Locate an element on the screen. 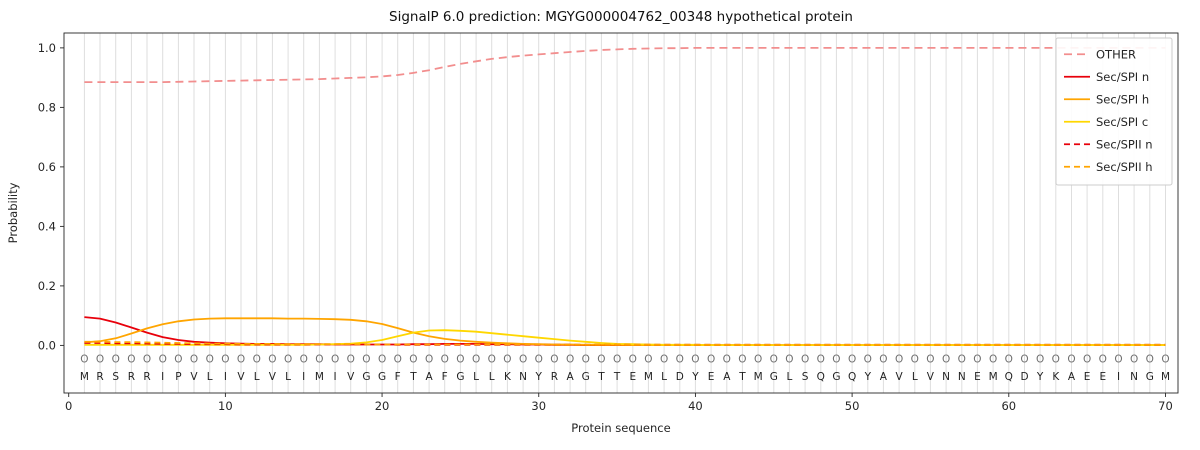 The image size is (1200, 450). residue-letter: S is located at coordinates (115, 377).